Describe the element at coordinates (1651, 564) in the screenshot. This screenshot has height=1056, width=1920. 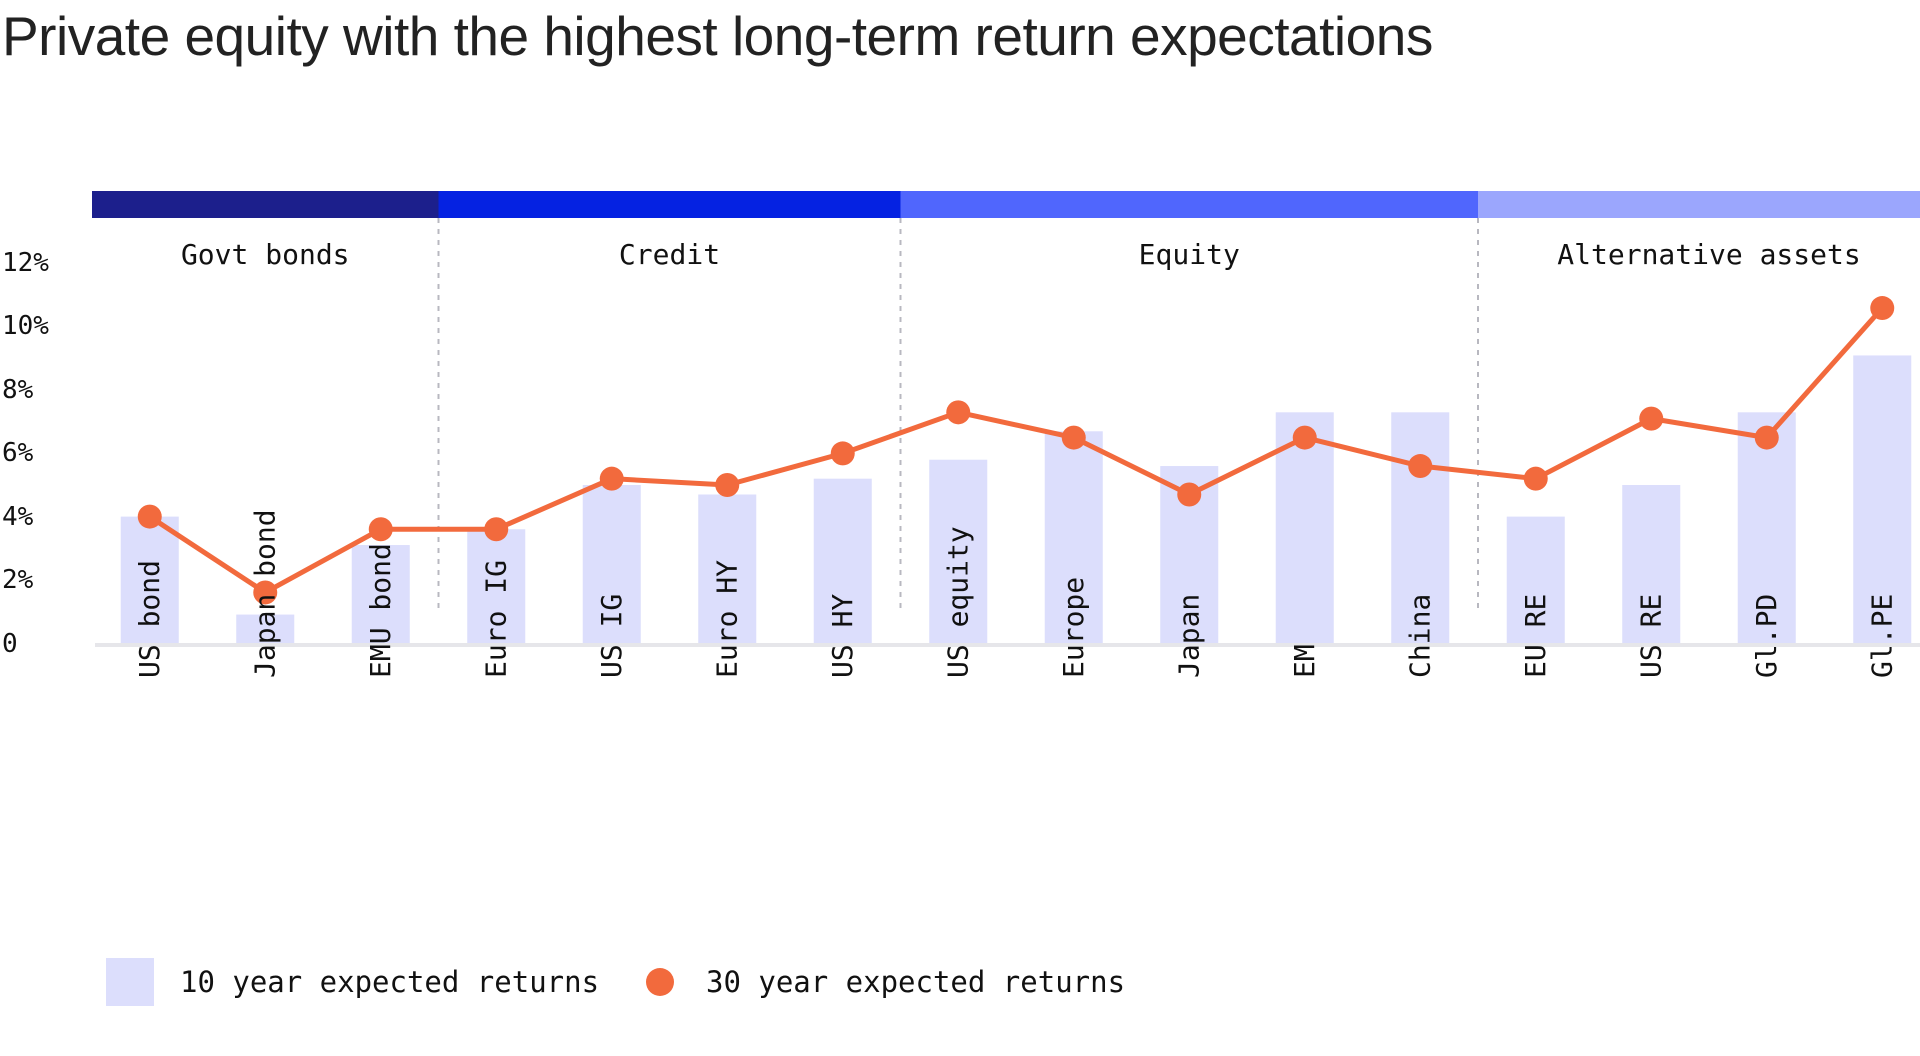
I see `bar-10y-us-re` at that location.